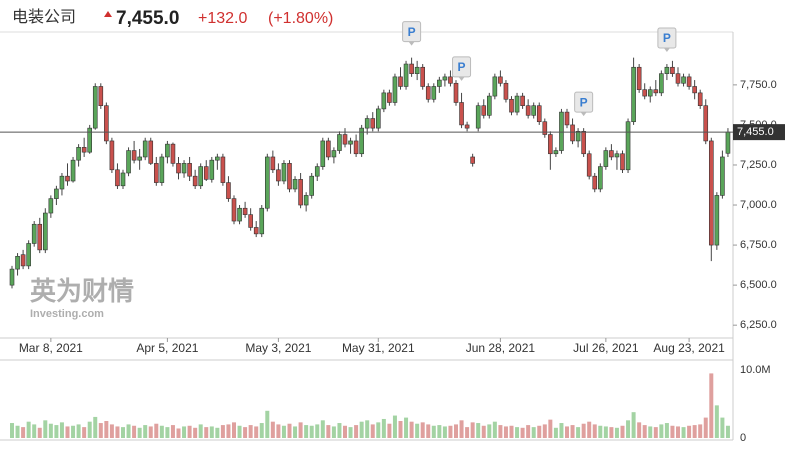 The image size is (793, 458). Describe the element at coordinates (606, 348) in the screenshot. I see `x-tick-label: Jul 26, 2021` at that location.